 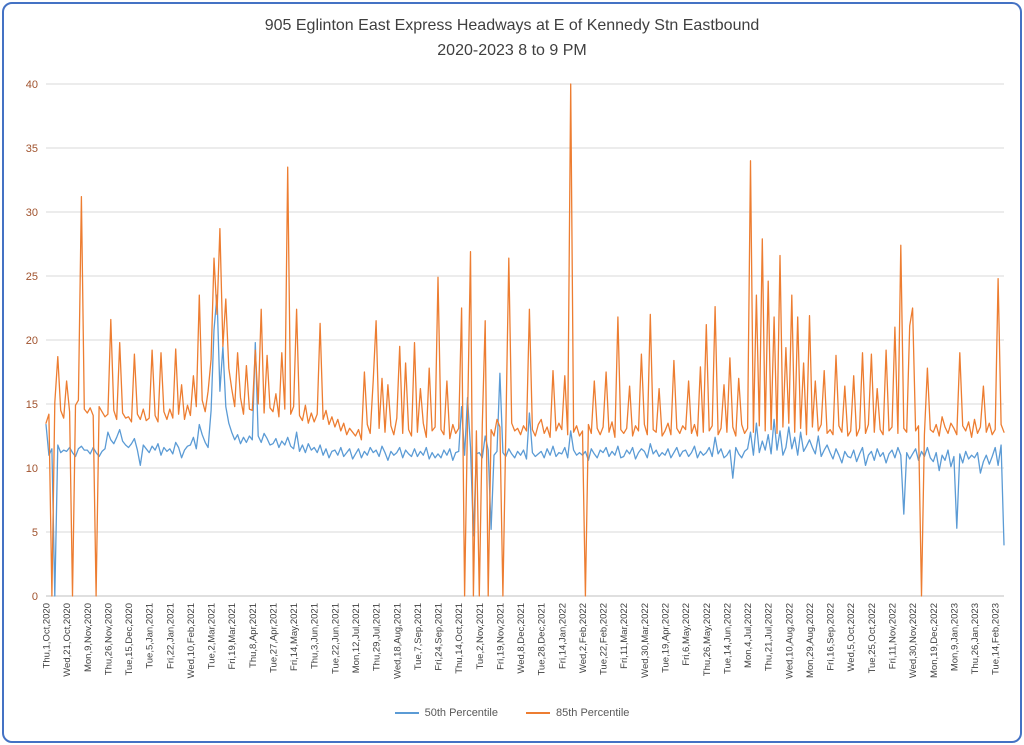 I want to click on x-axis-tick-label: Wed,30,Mar,2022, so click(x=645, y=640).